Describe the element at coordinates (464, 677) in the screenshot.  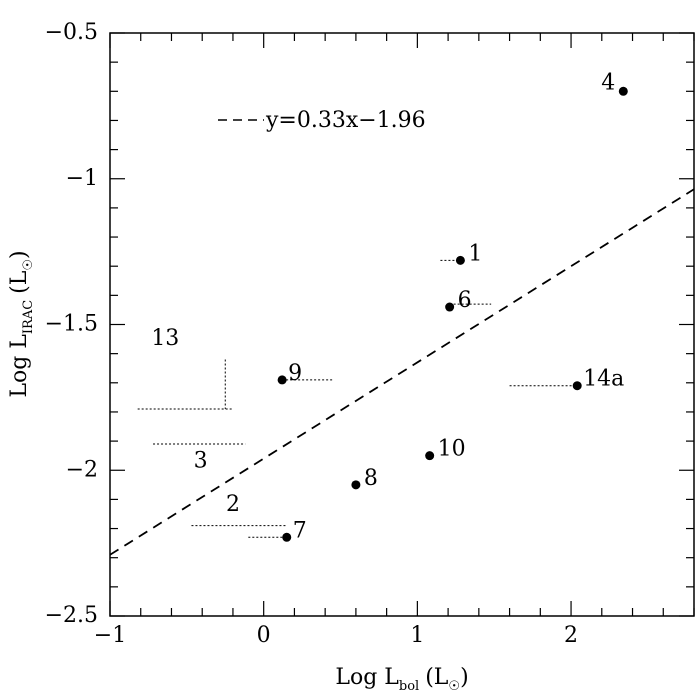
I see `x-axis-unit-close: )` at that location.